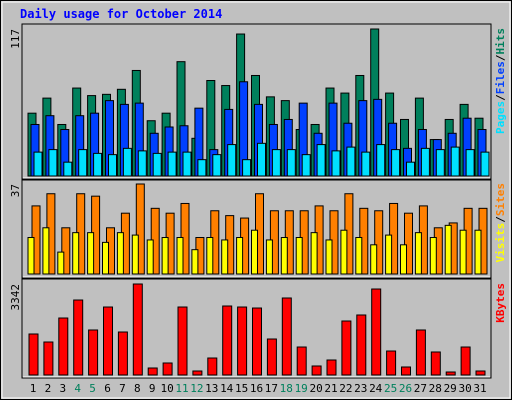 The width and height of the screenshot is (512, 400). Describe the element at coordinates (286, 388) in the screenshot. I see `x-tick-label: 18` at that location.